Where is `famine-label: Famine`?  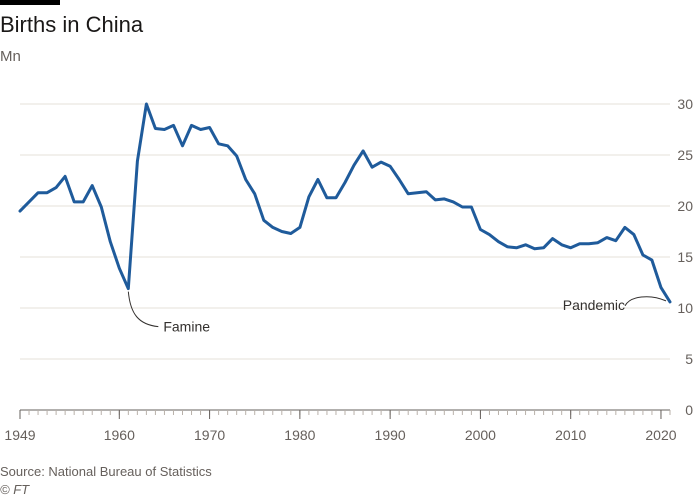
famine-label: Famine is located at coordinates (186, 327).